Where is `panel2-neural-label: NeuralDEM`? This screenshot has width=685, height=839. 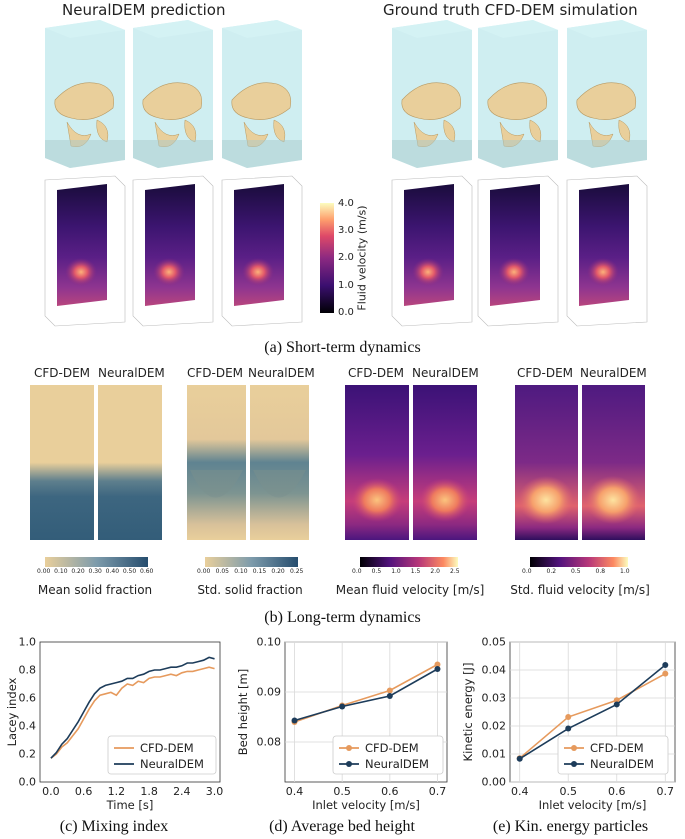
panel2-neural-label: NeuralDEM is located at coordinates (281, 373).